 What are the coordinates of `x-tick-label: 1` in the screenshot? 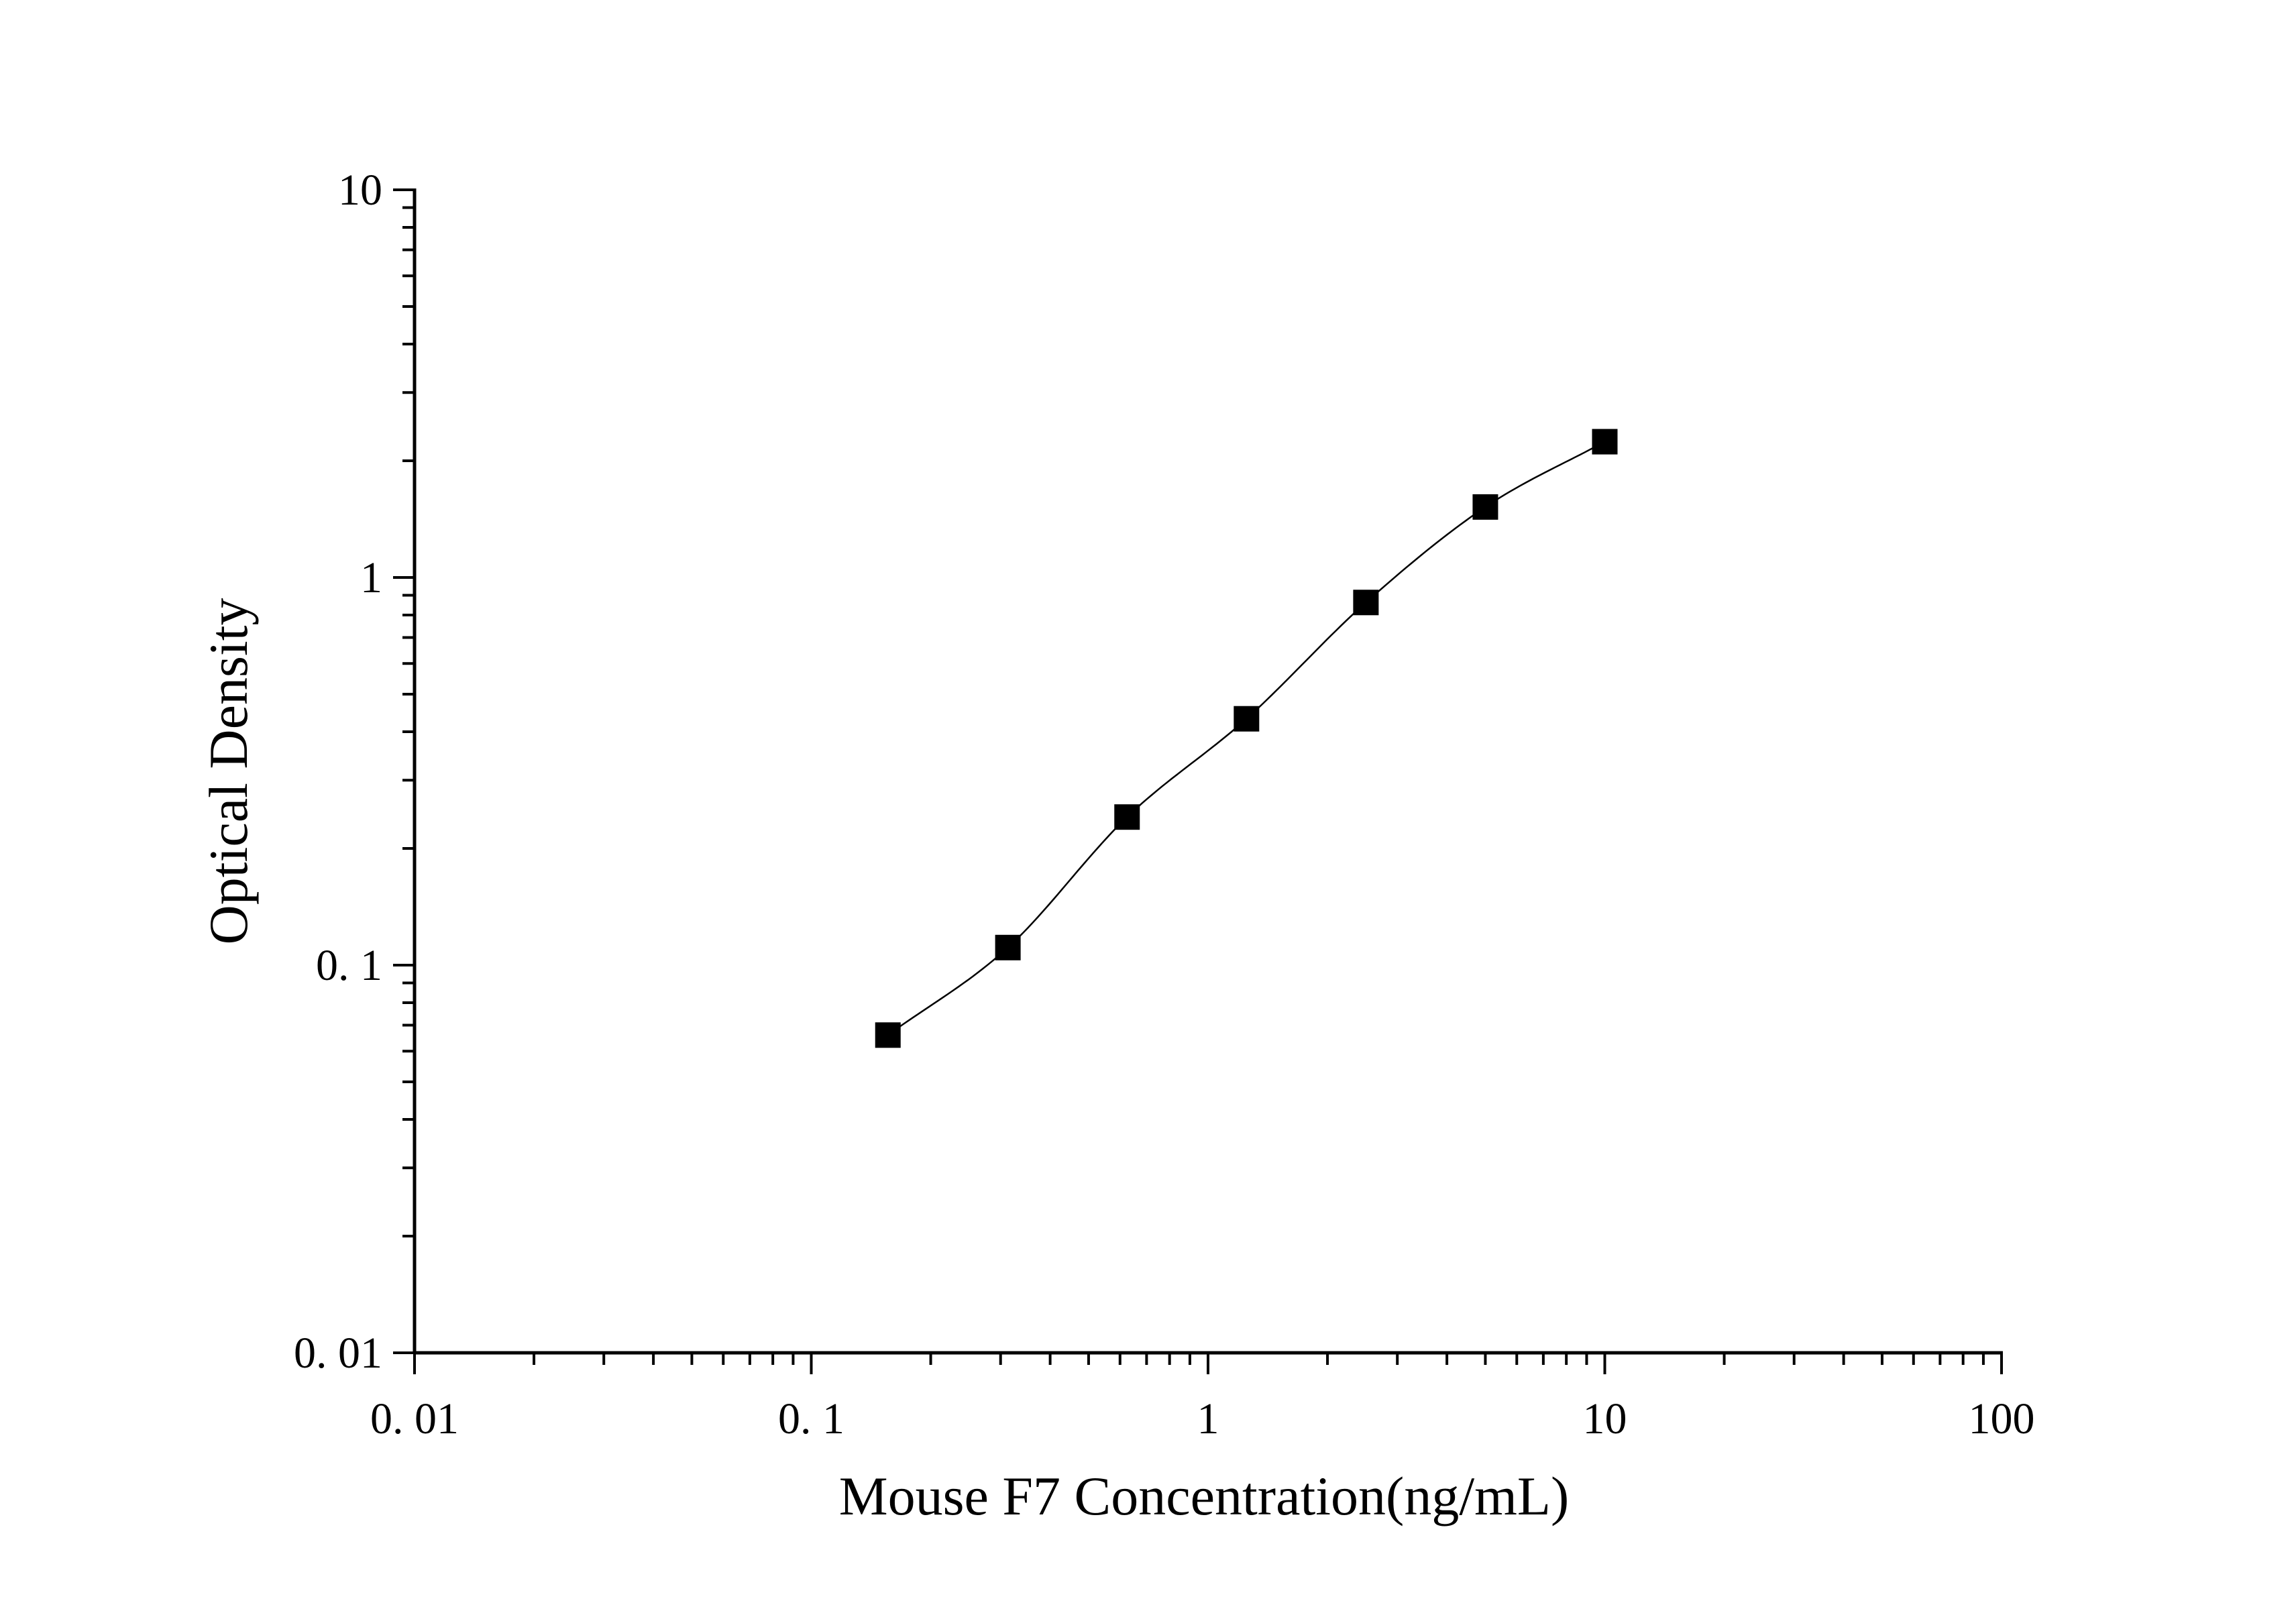 It's located at (1208, 1419).